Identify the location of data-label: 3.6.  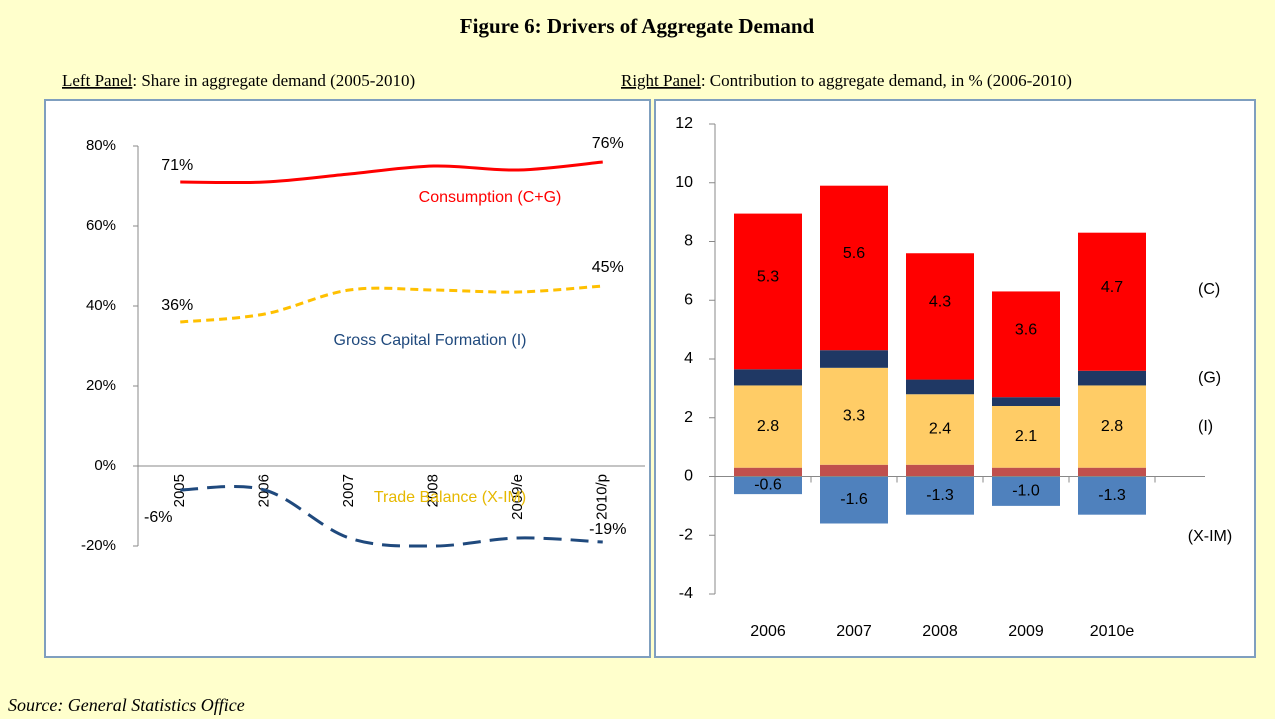
(1026, 330).